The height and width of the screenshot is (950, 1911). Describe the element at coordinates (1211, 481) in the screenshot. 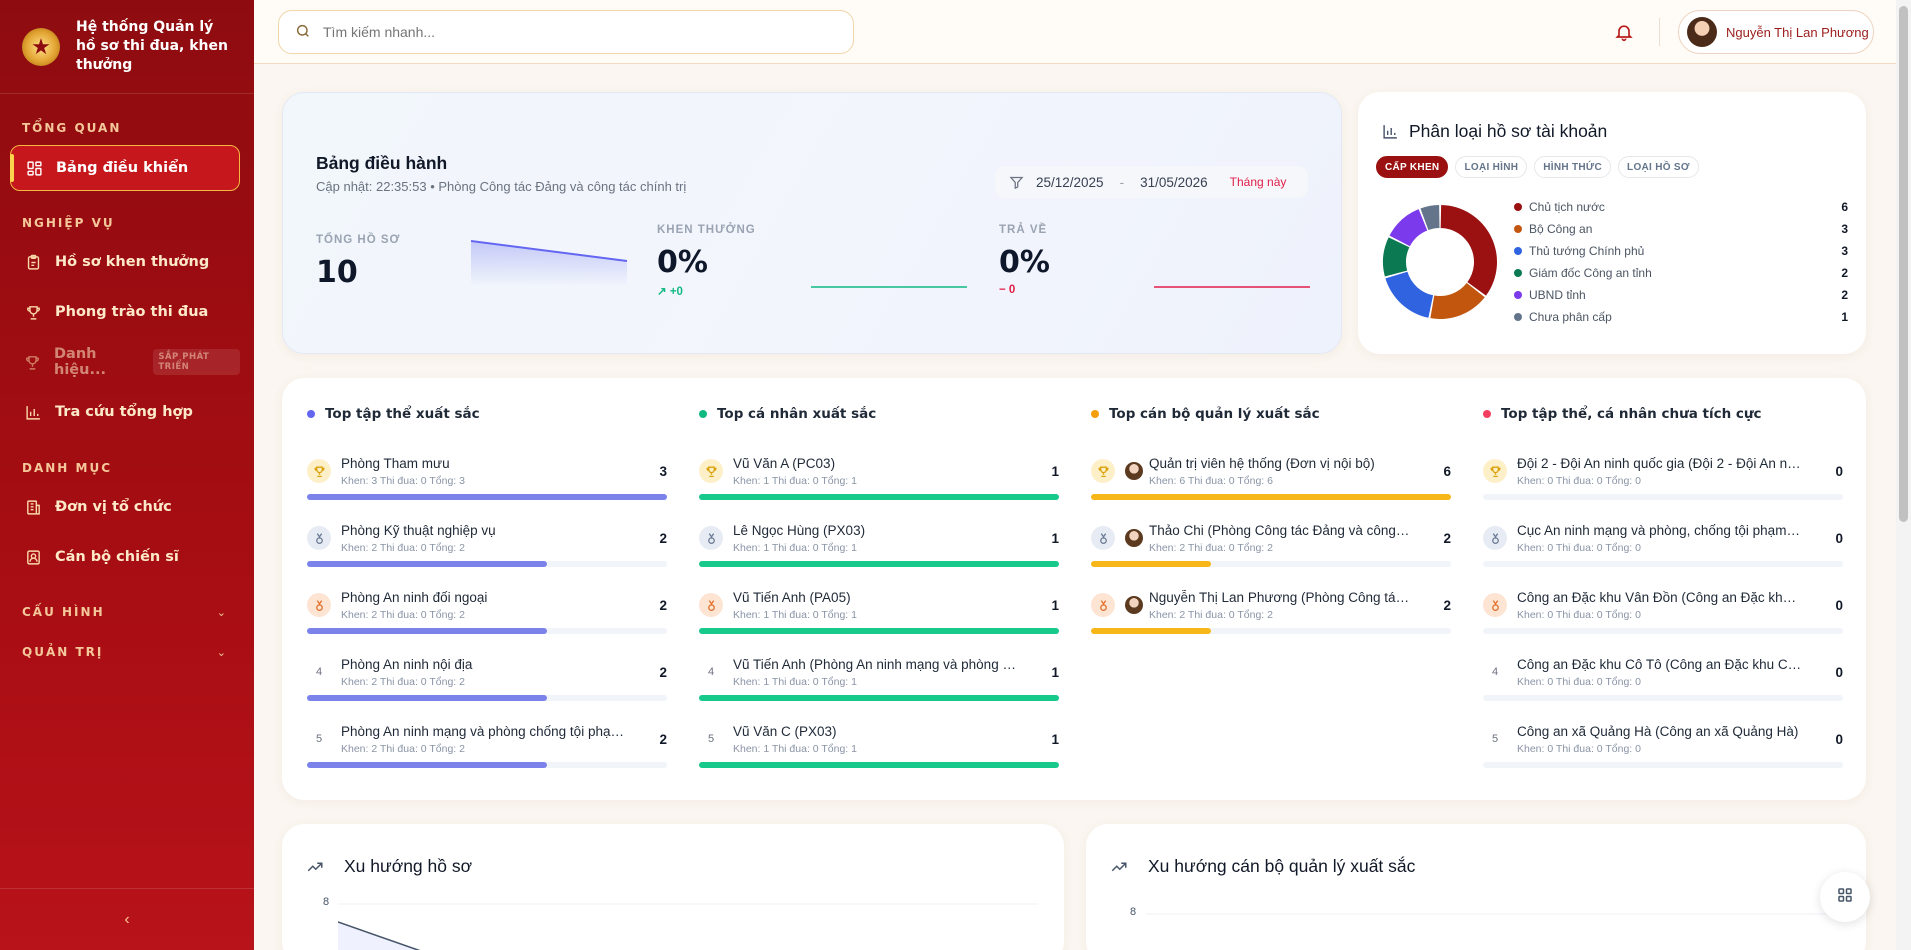

I see `item-meta: Khen: 6 Thi đua: 0 Tổng: 6` at that location.